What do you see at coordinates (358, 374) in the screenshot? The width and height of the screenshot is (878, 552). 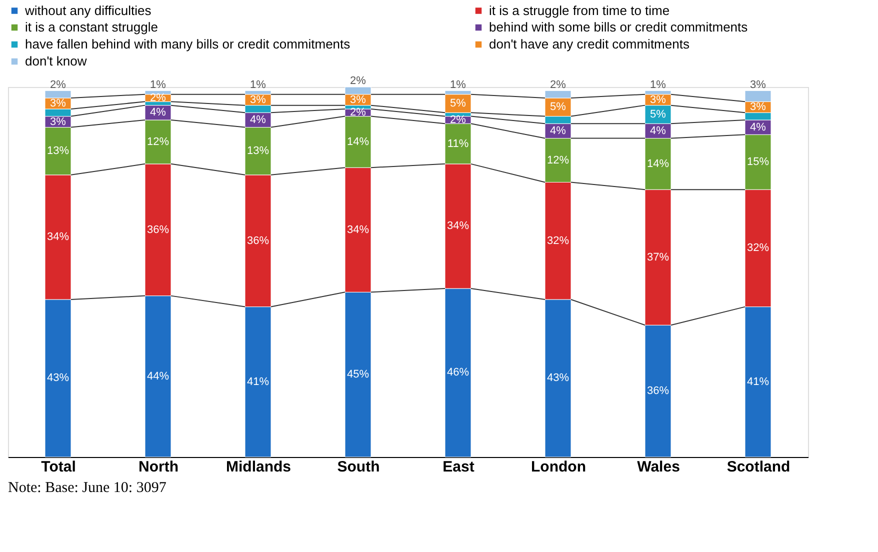 I see `data-label: 45%` at bounding box center [358, 374].